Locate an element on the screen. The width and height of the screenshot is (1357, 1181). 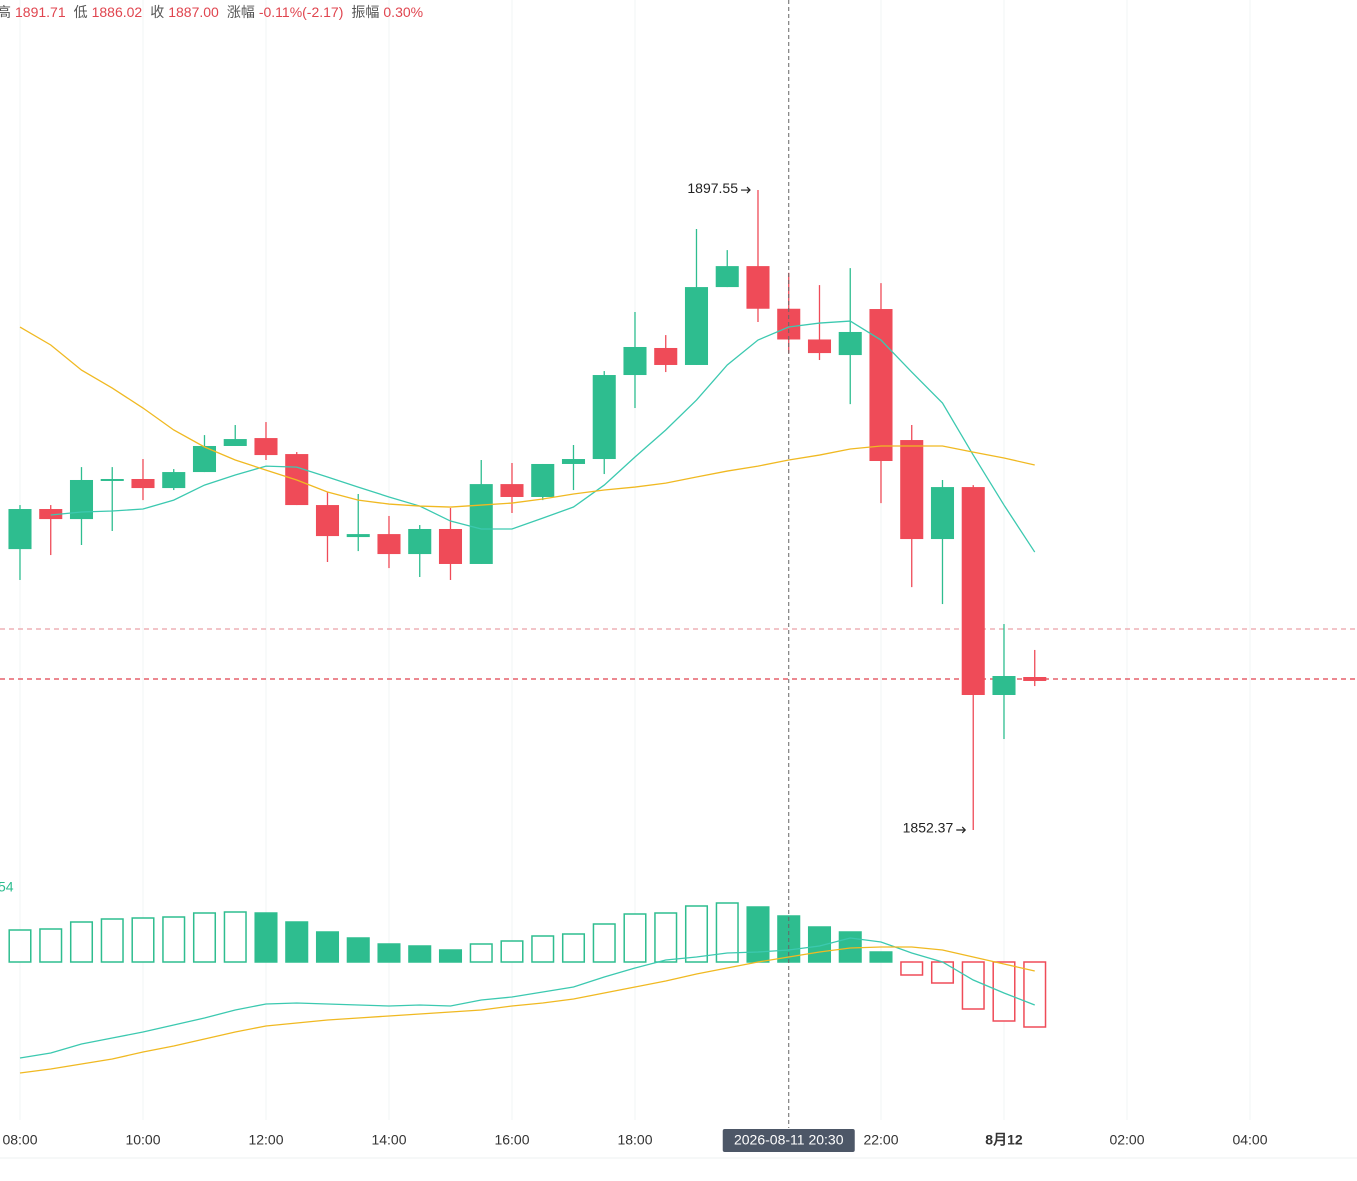
header-value: 0.30% is located at coordinates (403, 12).